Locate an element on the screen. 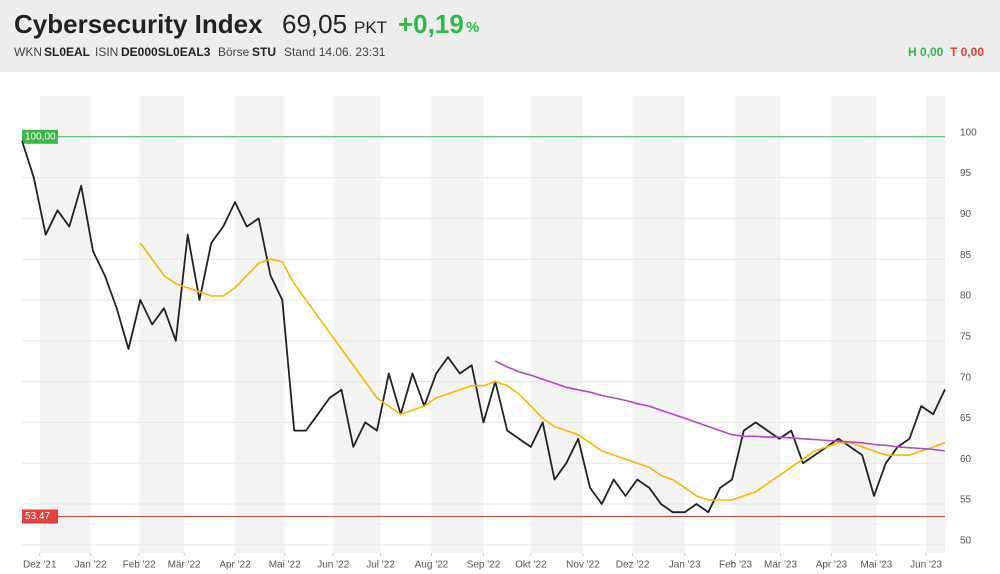 The width and height of the screenshot is (1000, 574). x-tick-label: Apr '22 is located at coordinates (235, 565).